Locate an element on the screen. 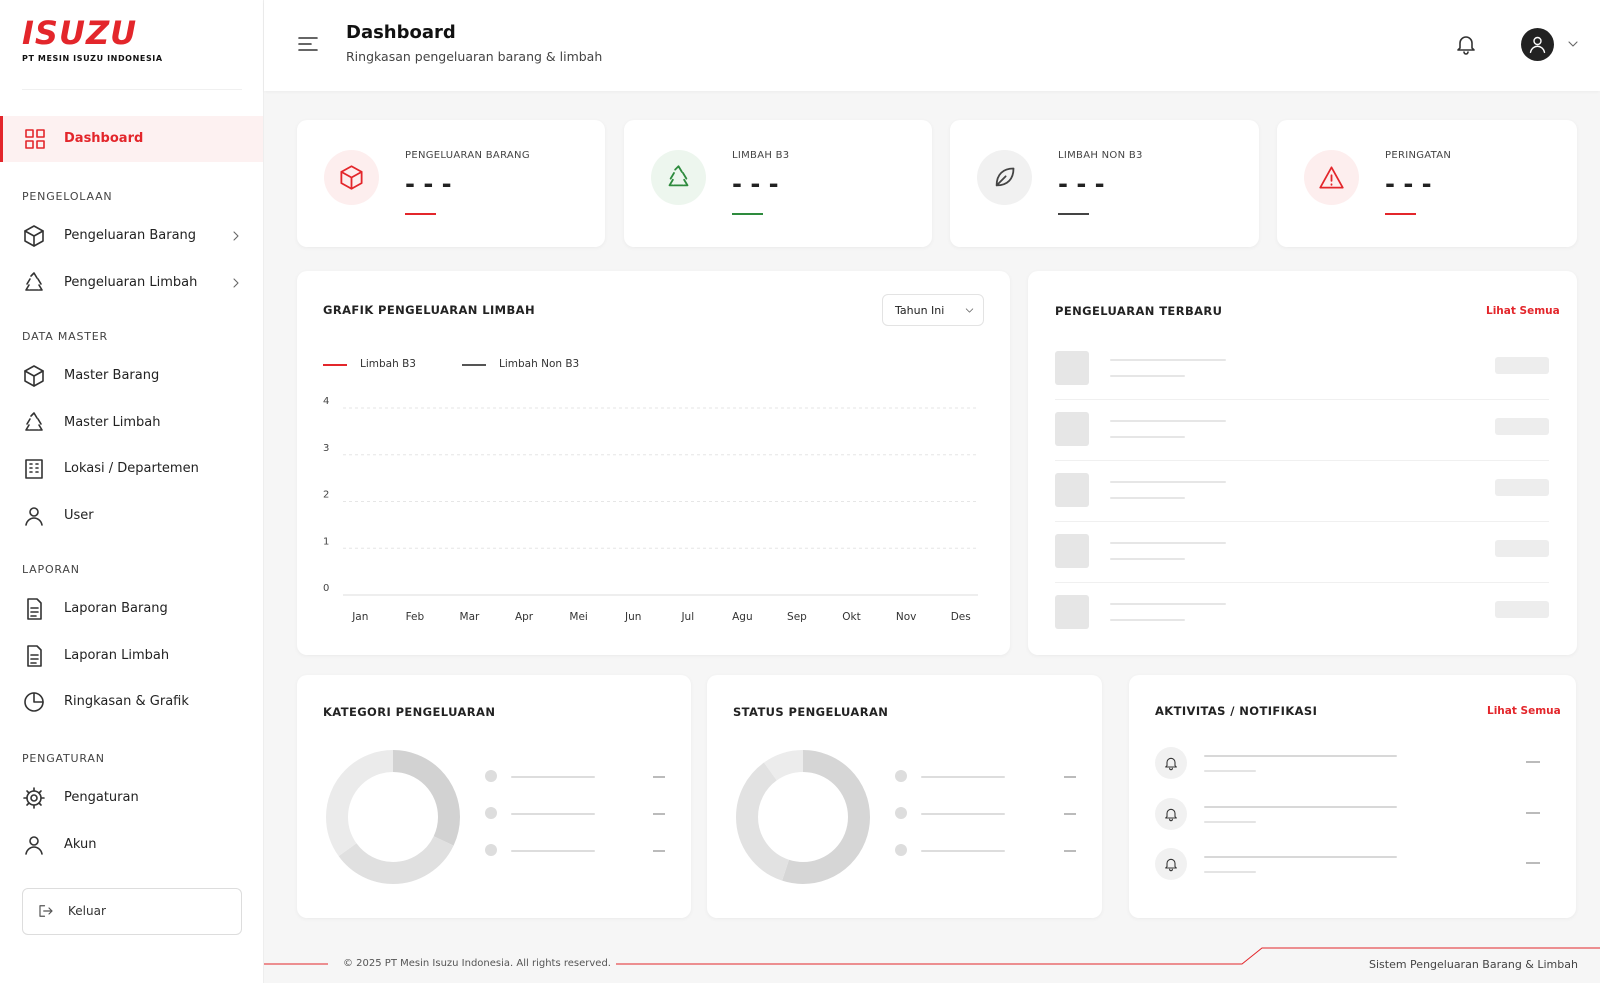  logo: ISUZU is located at coordinates (80, 33).